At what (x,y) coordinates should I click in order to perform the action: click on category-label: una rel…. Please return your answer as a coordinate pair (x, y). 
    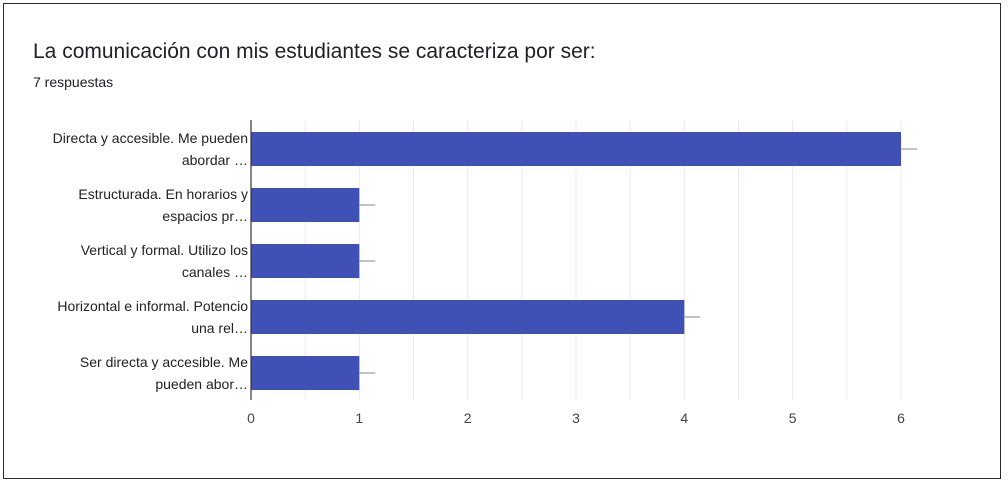
    Looking at the image, I should click on (219, 328).